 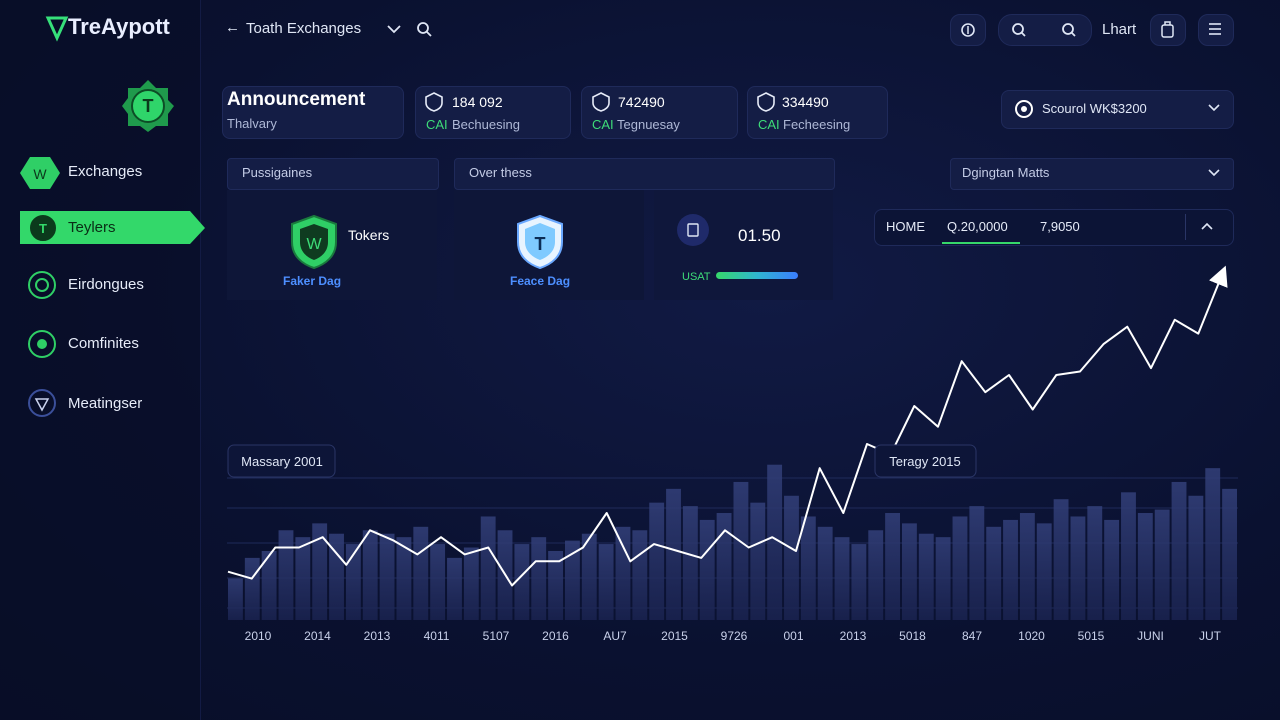 What do you see at coordinates (1092, 174) in the screenshot?
I see `right-dropdown` at bounding box center [1092, 174].